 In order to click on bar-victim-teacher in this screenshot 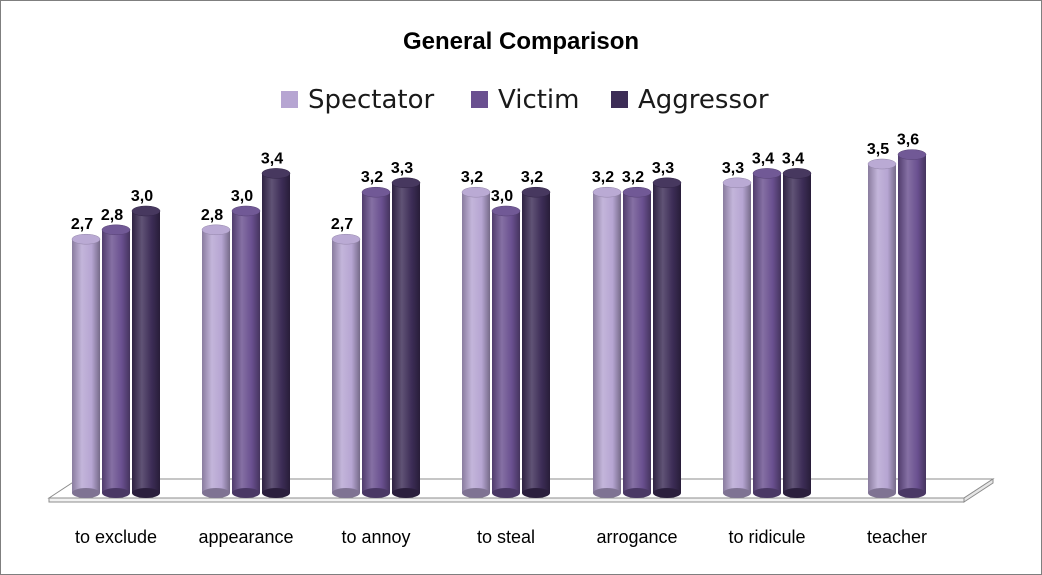, I will do `click(912, 323)`.